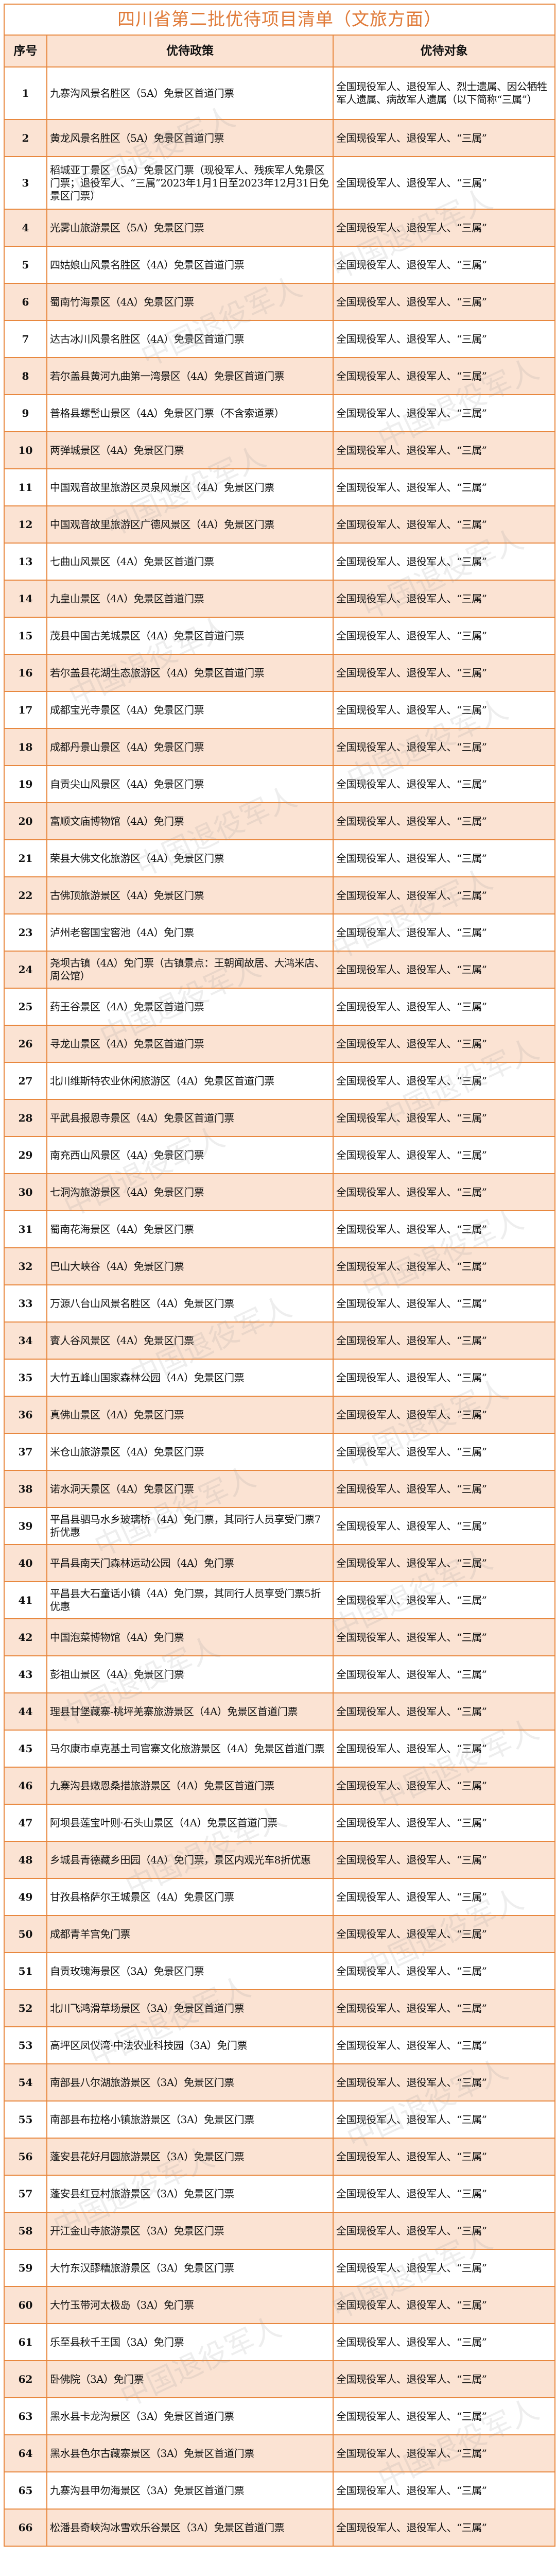 Image resolution: width=556 pixels, height=2576 pixels. I want to click on table-row: 33 万源八台山风景名胜区（4A）免景区门票 全国现役军人、退役军人、“三属”, so click(279, 1303).